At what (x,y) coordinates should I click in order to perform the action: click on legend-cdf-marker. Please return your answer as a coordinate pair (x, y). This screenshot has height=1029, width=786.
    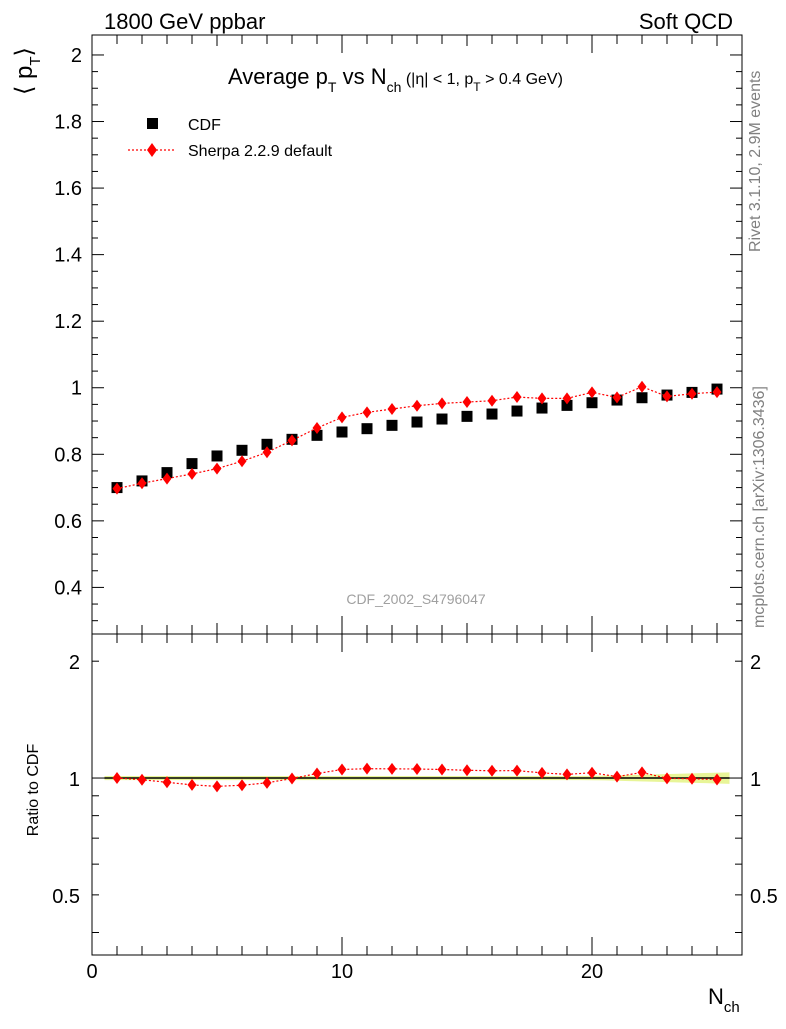
    Looking at the image, I should click on (152, 123).